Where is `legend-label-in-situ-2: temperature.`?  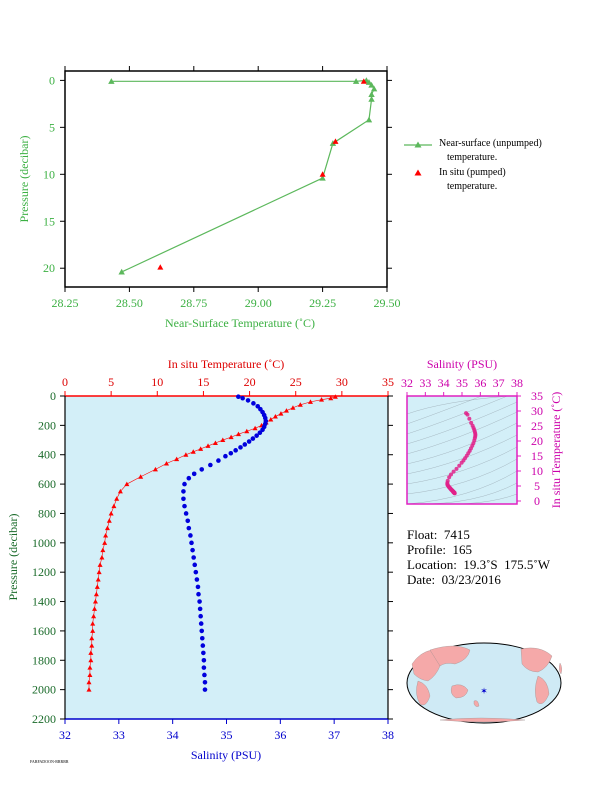 legend-label-in-situ-2: temperature. is located at coordinates (472, 186).